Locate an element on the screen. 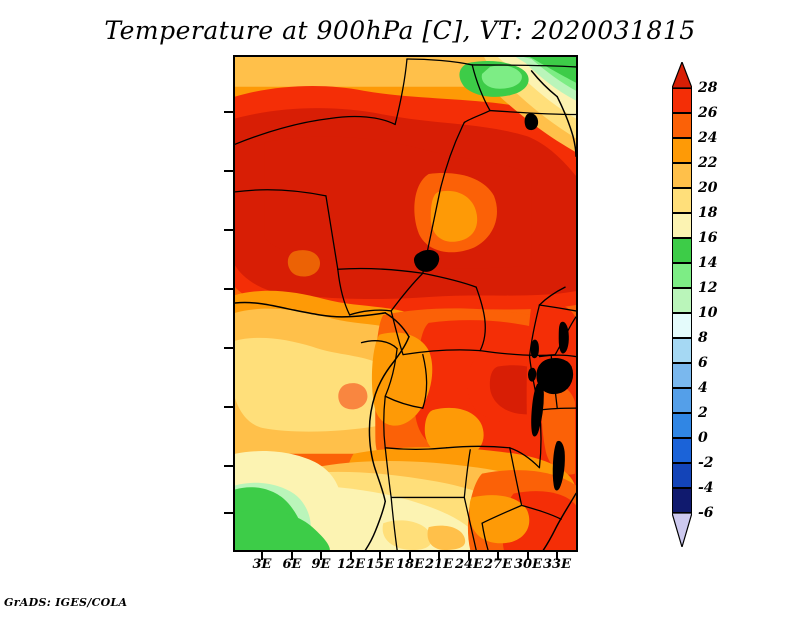 The image size is (800, 618). colorbar-label-10: 10 is located at coordinates (708, 313).